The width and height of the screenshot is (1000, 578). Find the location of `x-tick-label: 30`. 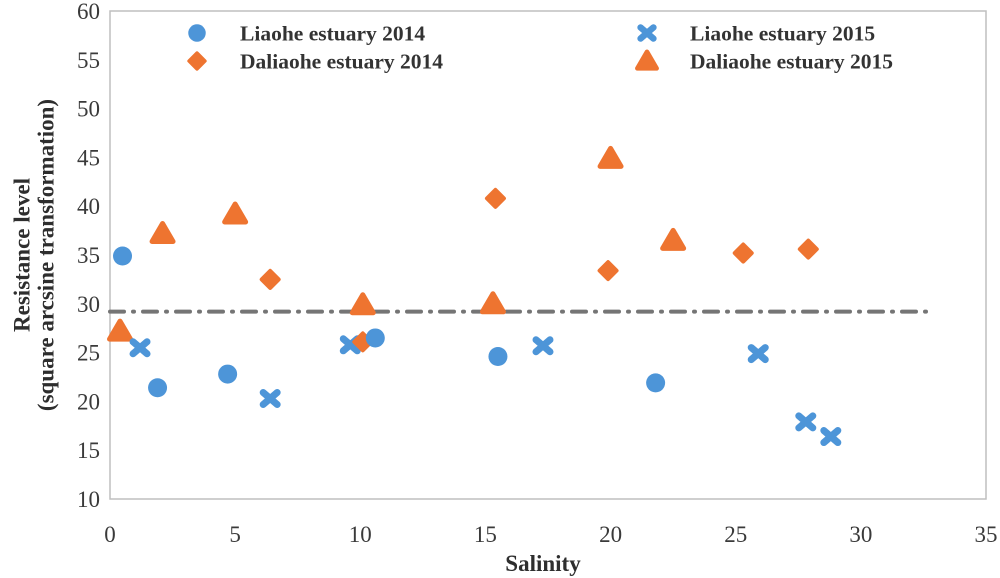

x-tick-label: 30 is located at coordinates (860, 534).